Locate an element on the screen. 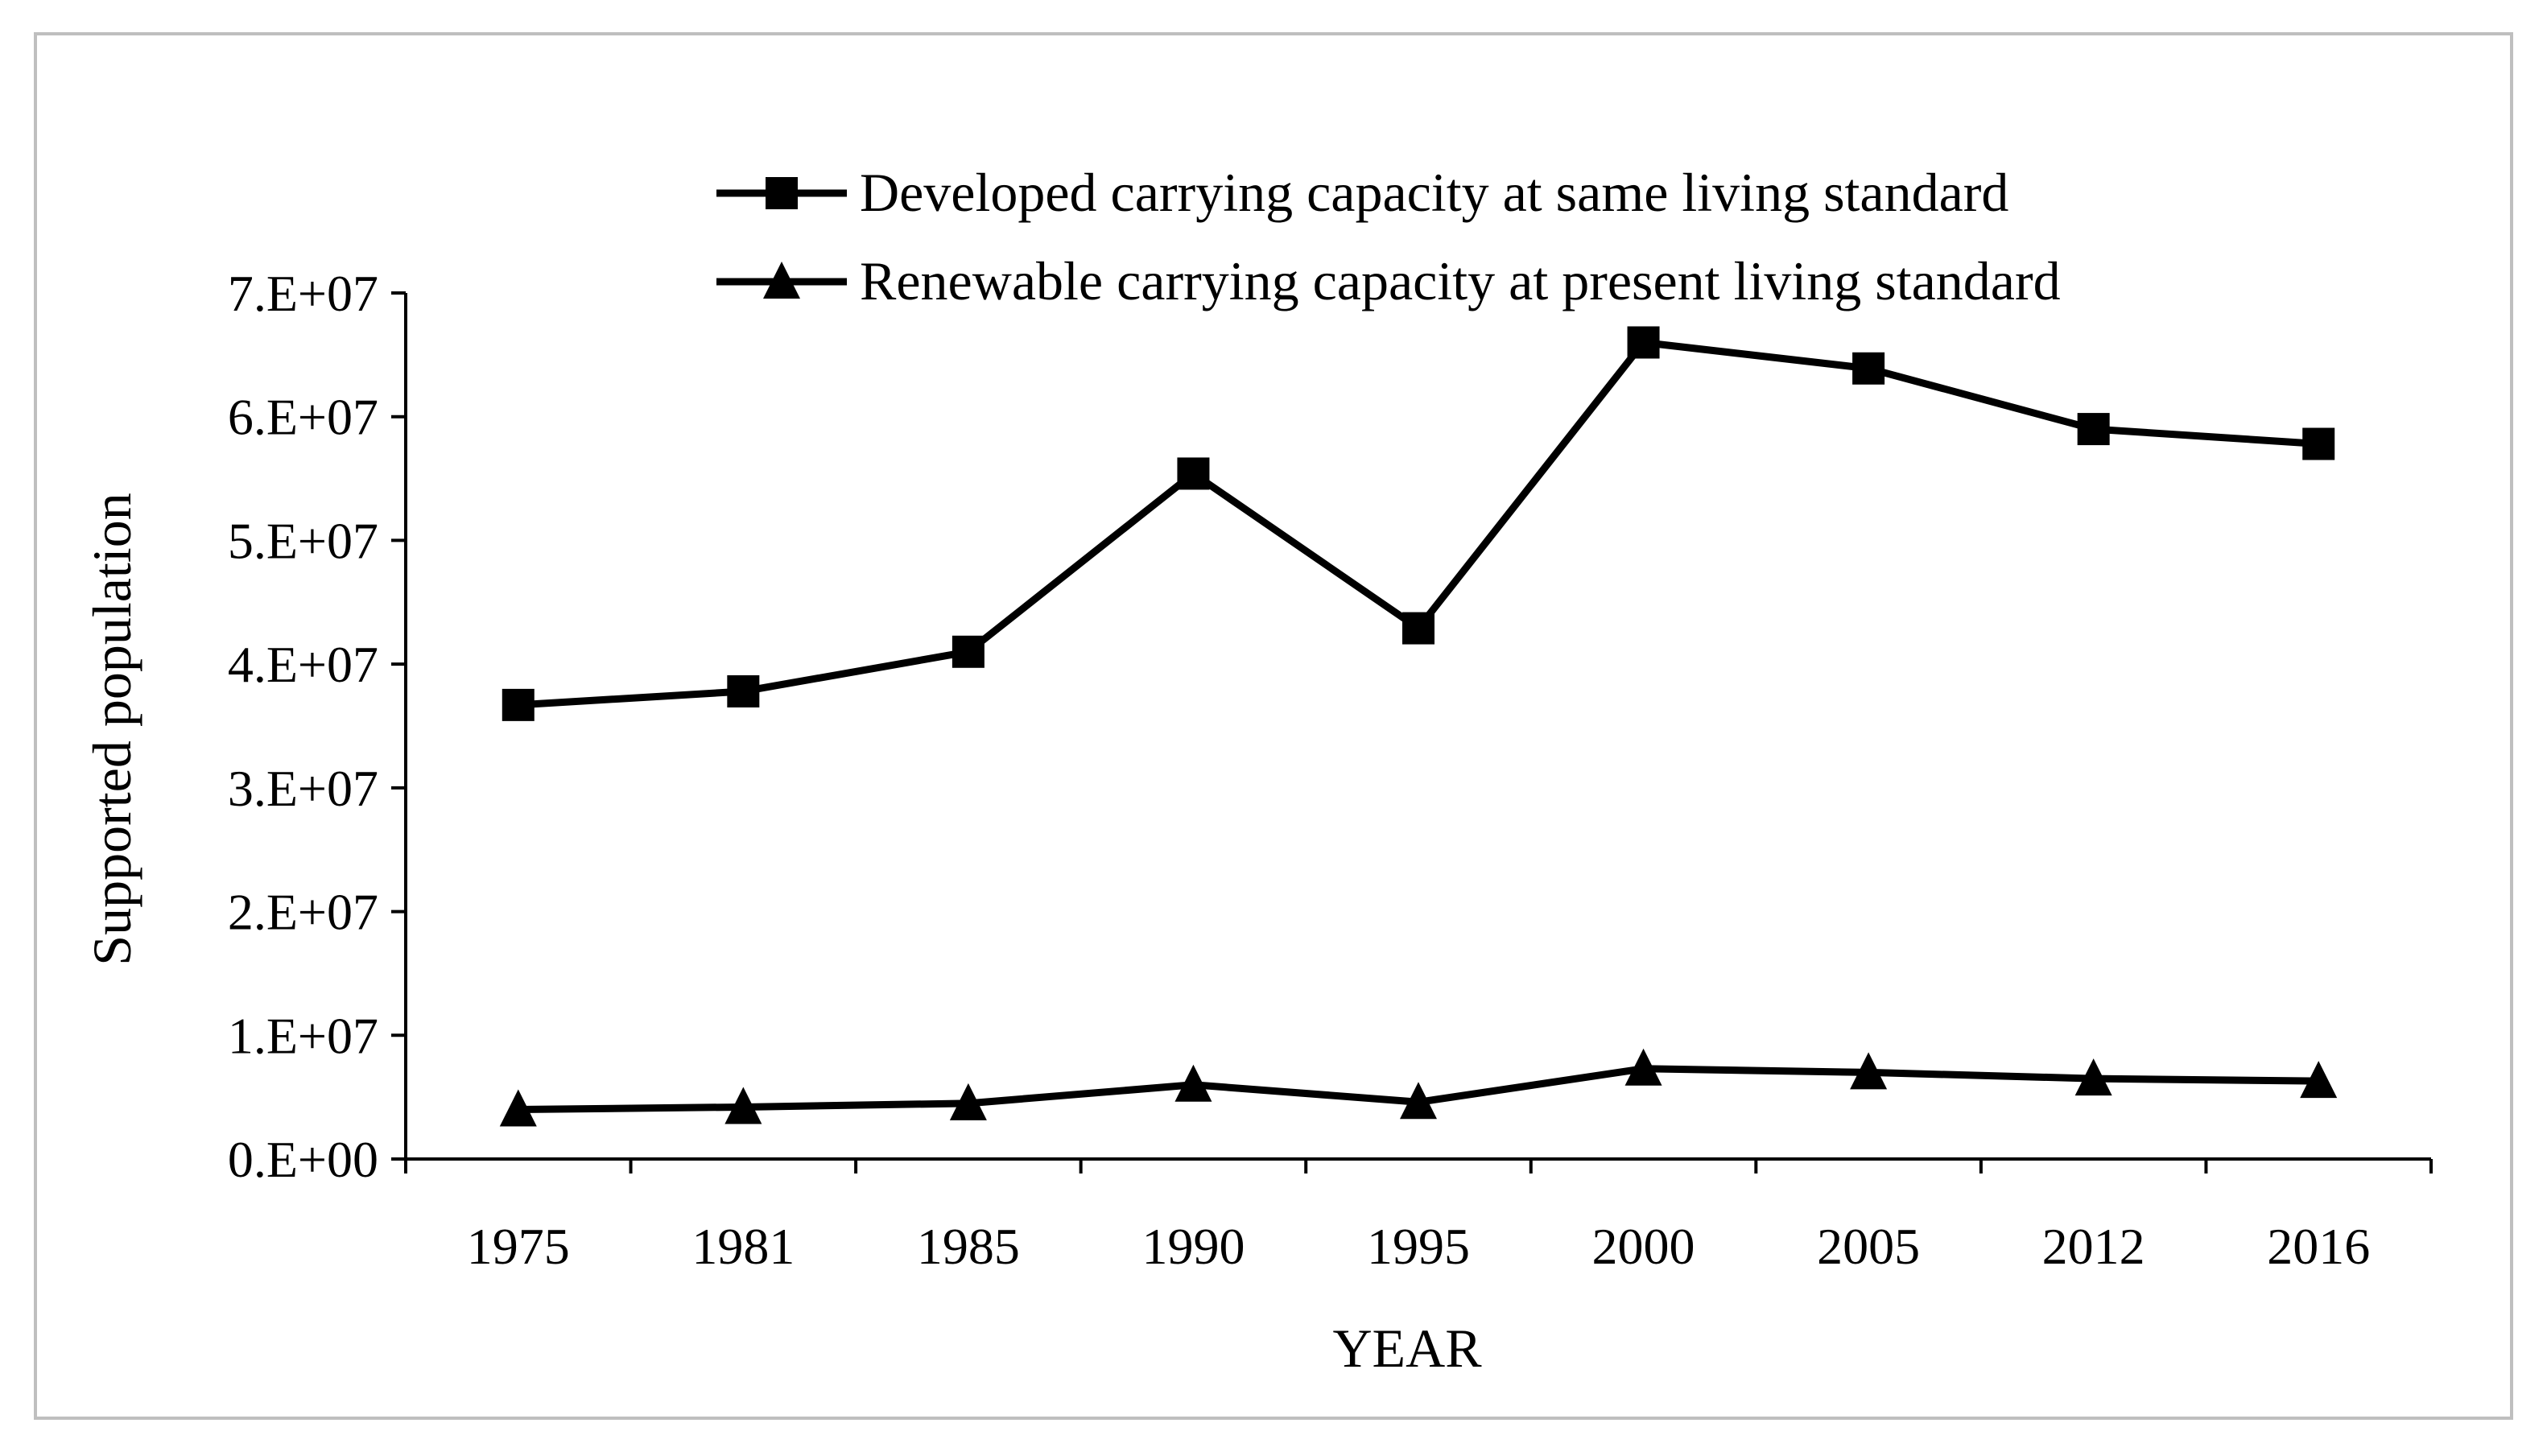 This screenshot has height=1456, width=2547. y-axis-title: Supported population is located at coordinates (112, 729).